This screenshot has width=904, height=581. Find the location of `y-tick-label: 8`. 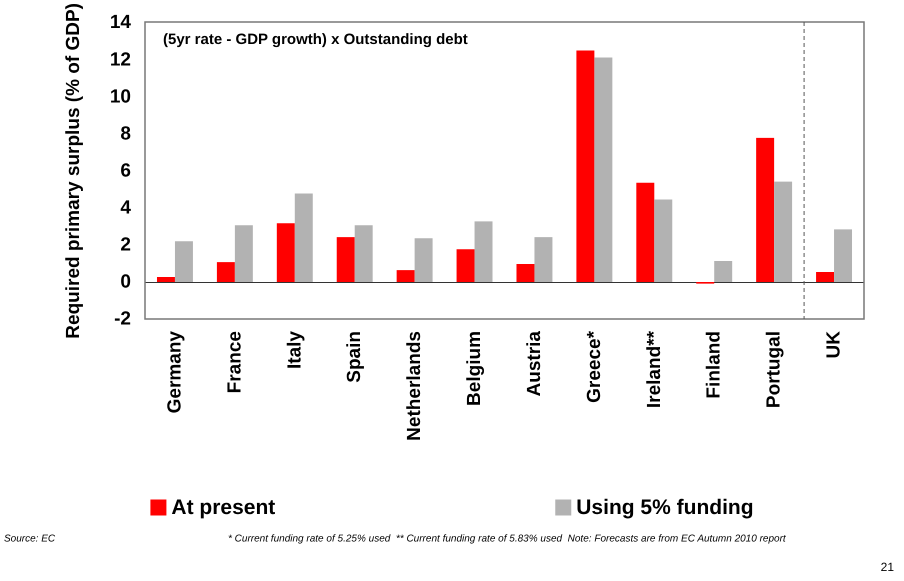

y-tick-label: 8 is located at coordinates (125, 133).